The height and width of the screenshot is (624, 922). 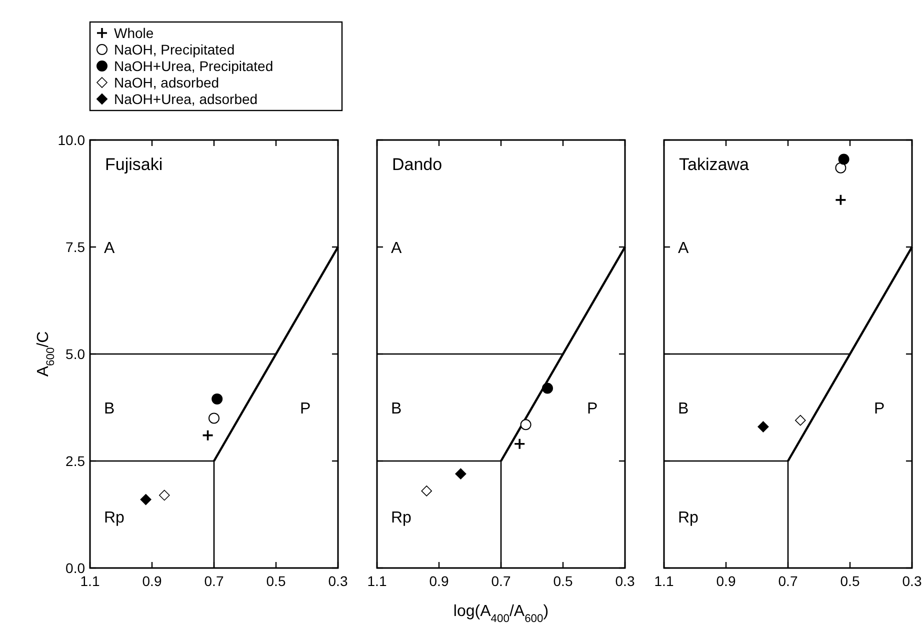 What do you see at coordinates (76, 568) in the screenshot?
I see `y-tick-label: 0.0` at bounding box center [76, 568].